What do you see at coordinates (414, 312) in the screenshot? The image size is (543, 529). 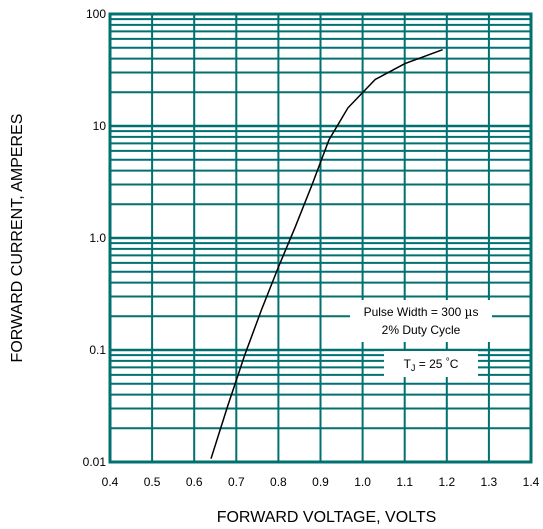 I see `pulse-width-prefix: Pulse Width = 300` at bounding box center [414, 312].